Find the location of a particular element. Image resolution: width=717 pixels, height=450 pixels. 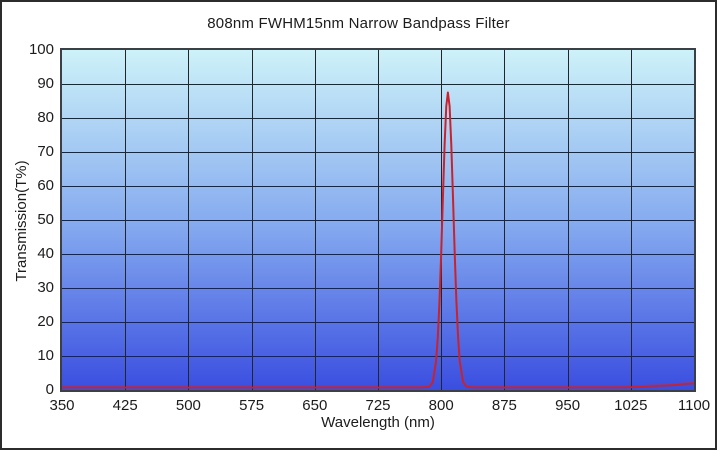

x-axis-title: Wavelength (nm) is located at coordinates (378, 422).